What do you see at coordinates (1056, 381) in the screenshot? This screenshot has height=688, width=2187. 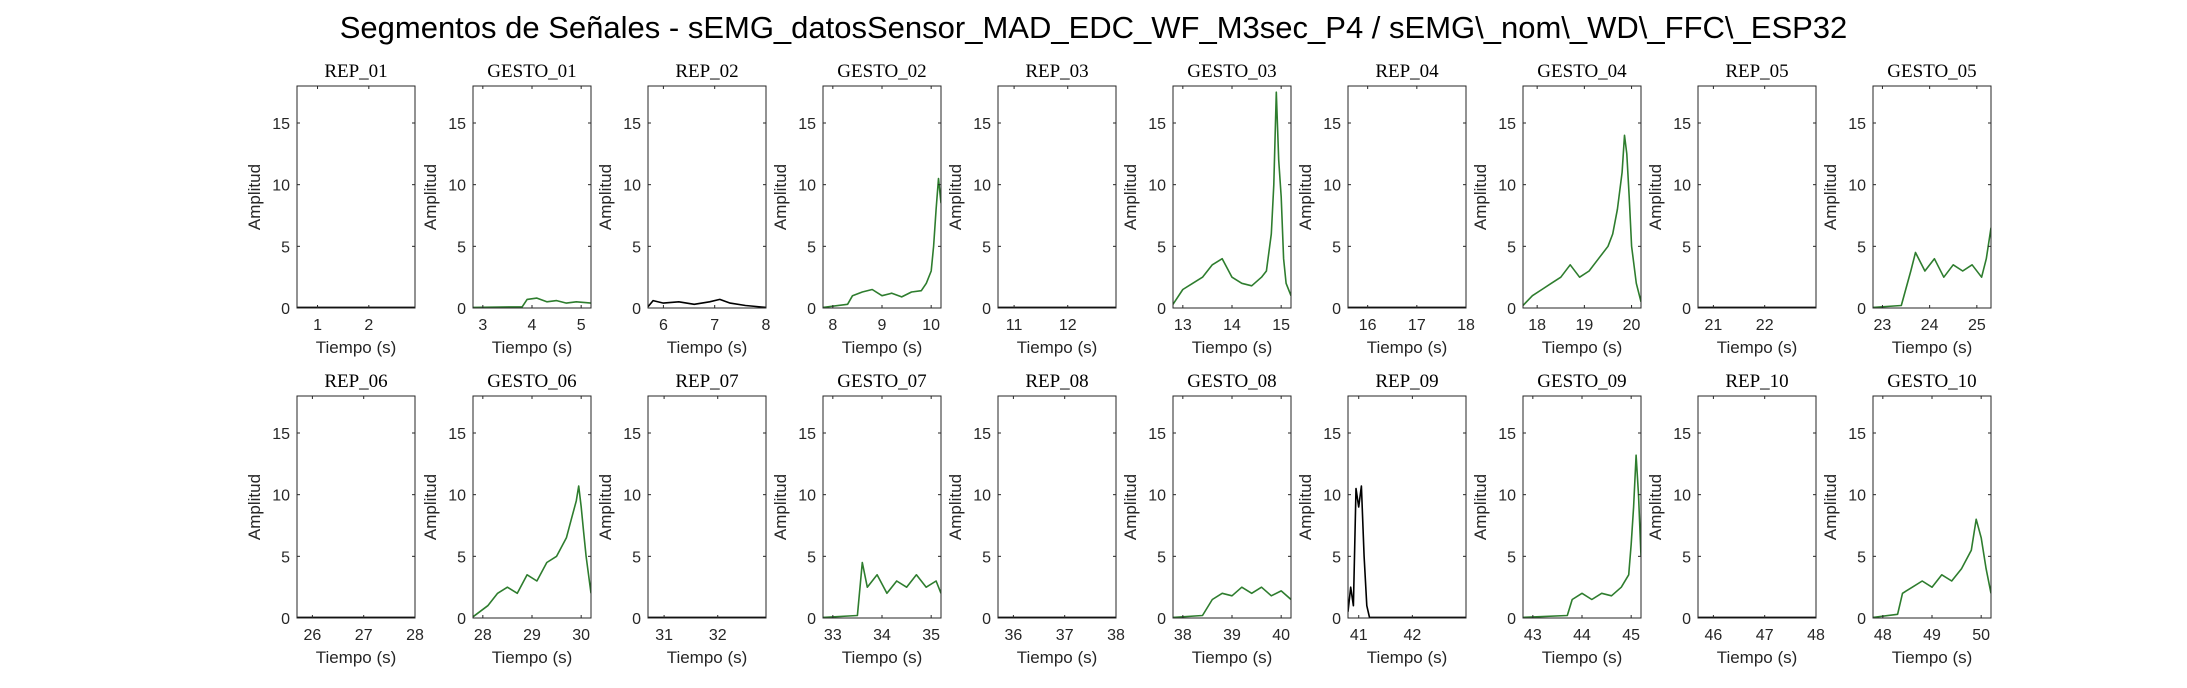 I see `subplot-title: REP_08` at bounding box center [1056, 381].